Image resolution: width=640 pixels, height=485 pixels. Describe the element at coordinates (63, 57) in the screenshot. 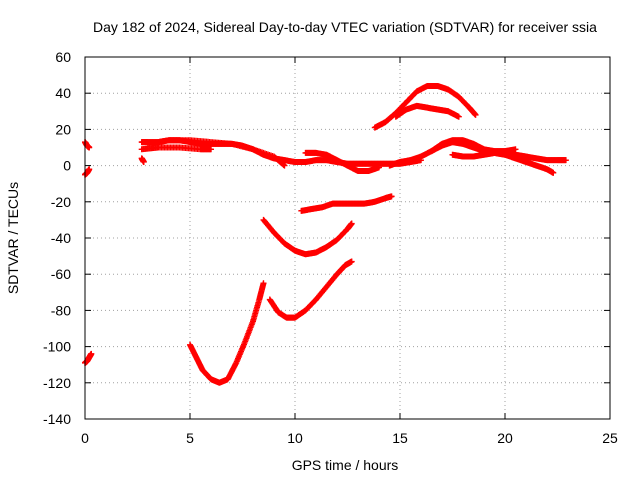

I see `y-tick-label: 60` at that location.